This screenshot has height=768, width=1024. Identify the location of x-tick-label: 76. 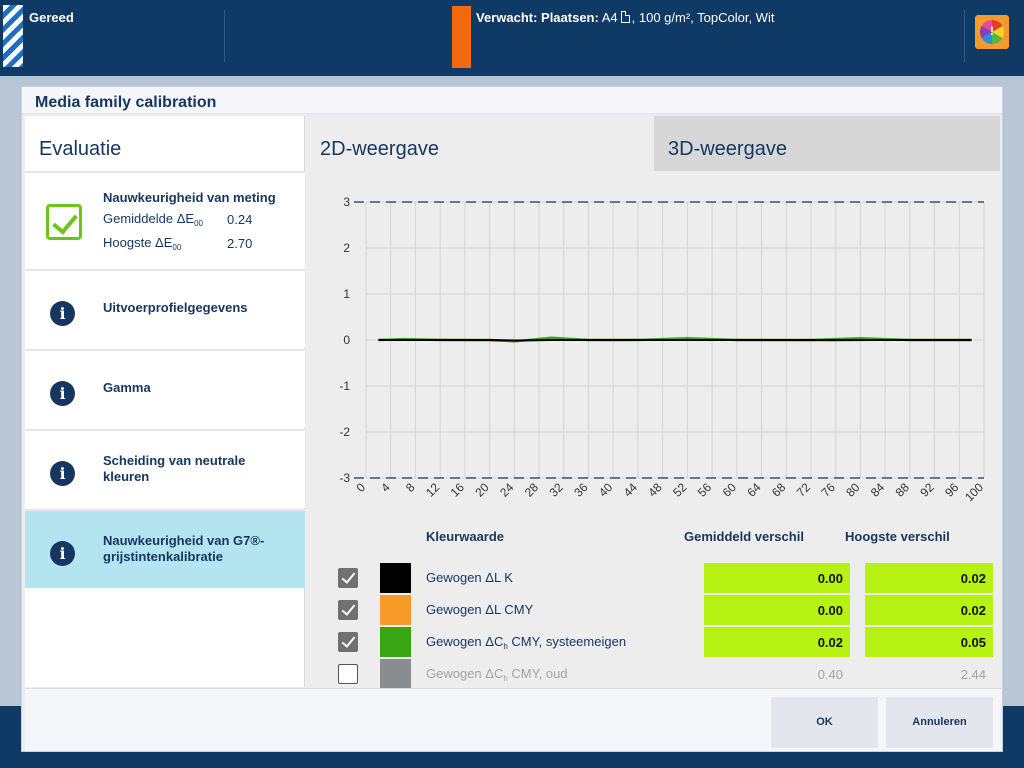
(828, 490).